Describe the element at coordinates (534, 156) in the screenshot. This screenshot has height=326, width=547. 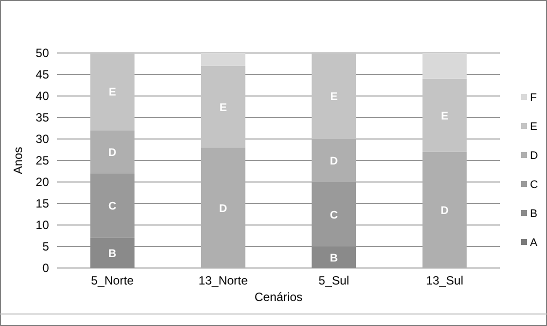
I see `legend-label: D` at that location.